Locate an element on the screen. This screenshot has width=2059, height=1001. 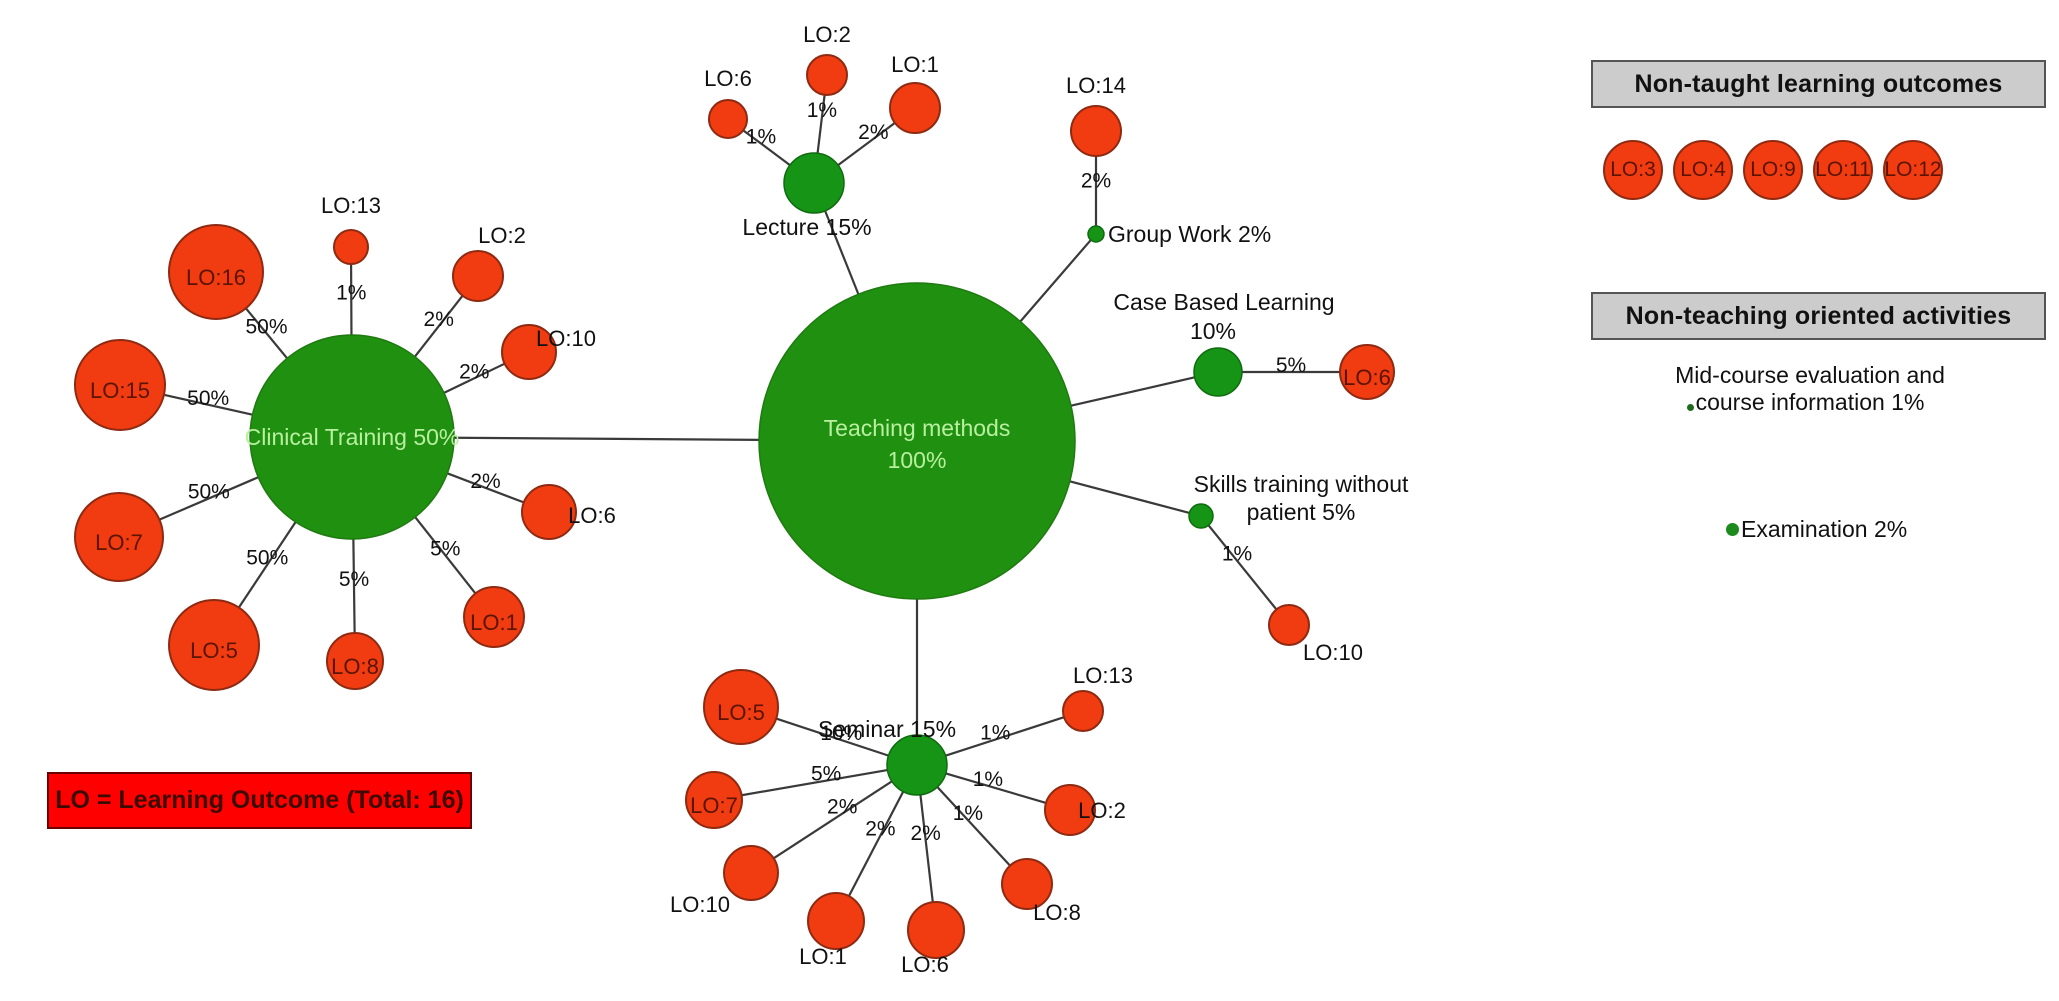
hub-label-group-work: Group Work 2% is located at coordinates (1189, 234).